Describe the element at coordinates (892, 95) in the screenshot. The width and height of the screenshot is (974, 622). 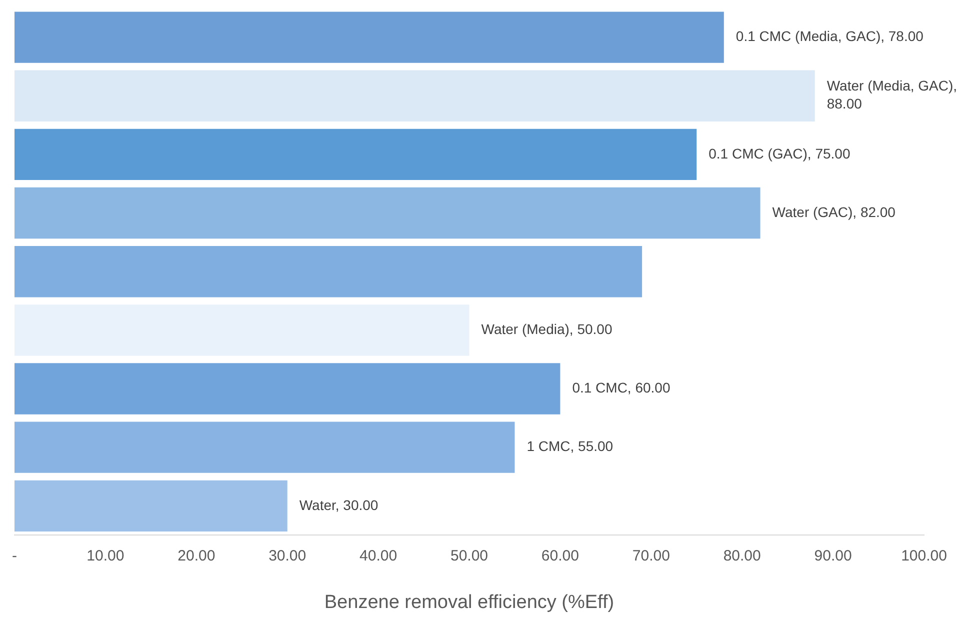
I see `data-label: Water (Media, GAC), 88.00` at that location.